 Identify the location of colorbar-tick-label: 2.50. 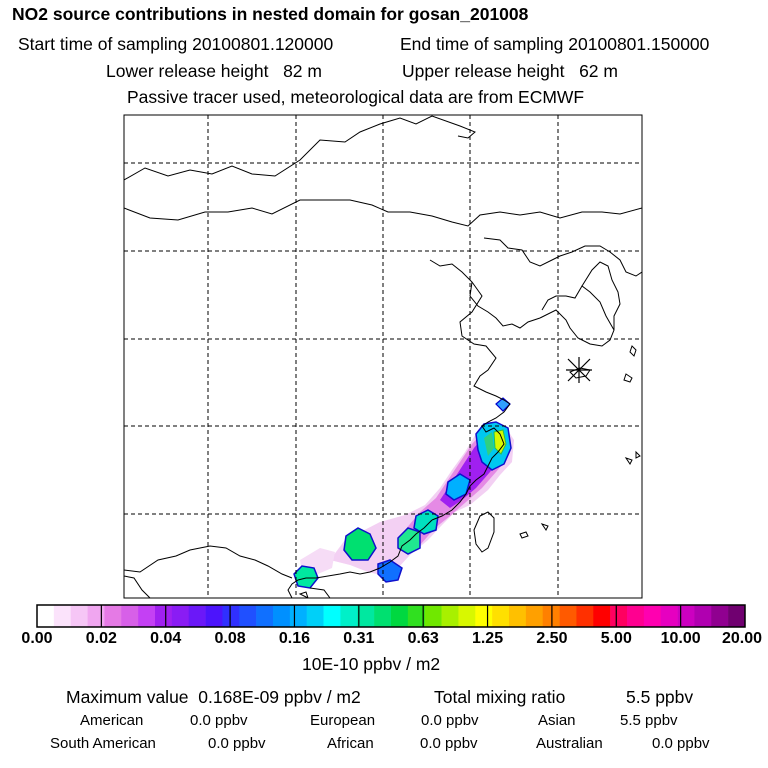
(552, 638).